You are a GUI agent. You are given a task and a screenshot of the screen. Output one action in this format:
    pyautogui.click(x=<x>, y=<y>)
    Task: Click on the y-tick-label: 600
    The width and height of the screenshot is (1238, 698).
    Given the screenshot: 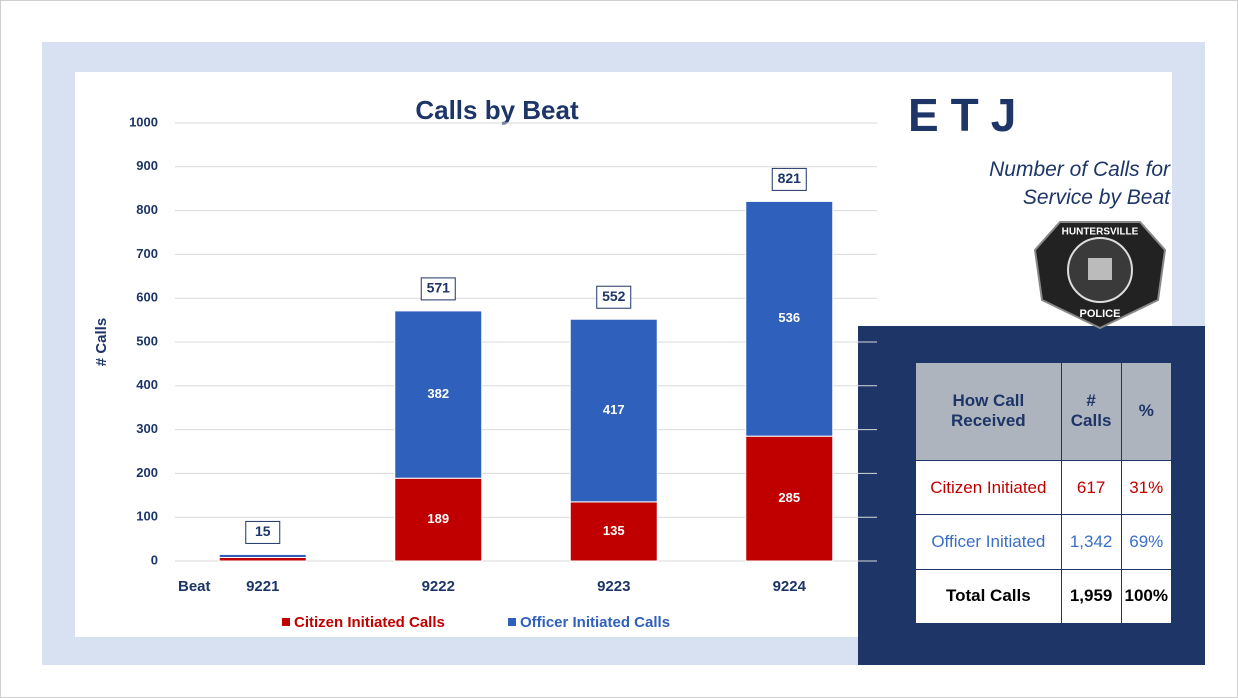 What is the action you would take?
    pyautogui.click(x=147, y=297)
    